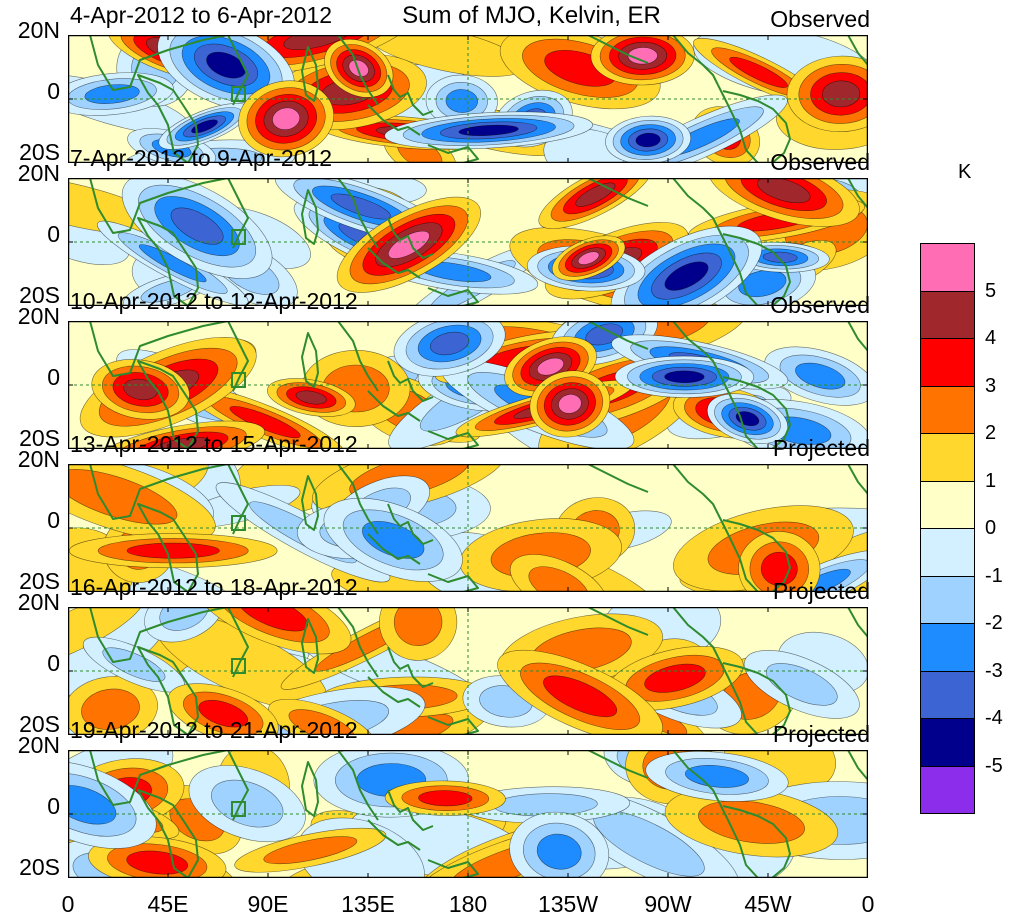 The image size is (1015, 921). What do you see at coordinates (994, 575) in the screenshot?
I see `colorbar-tick-label: -1` at bounding box center [994, 575].